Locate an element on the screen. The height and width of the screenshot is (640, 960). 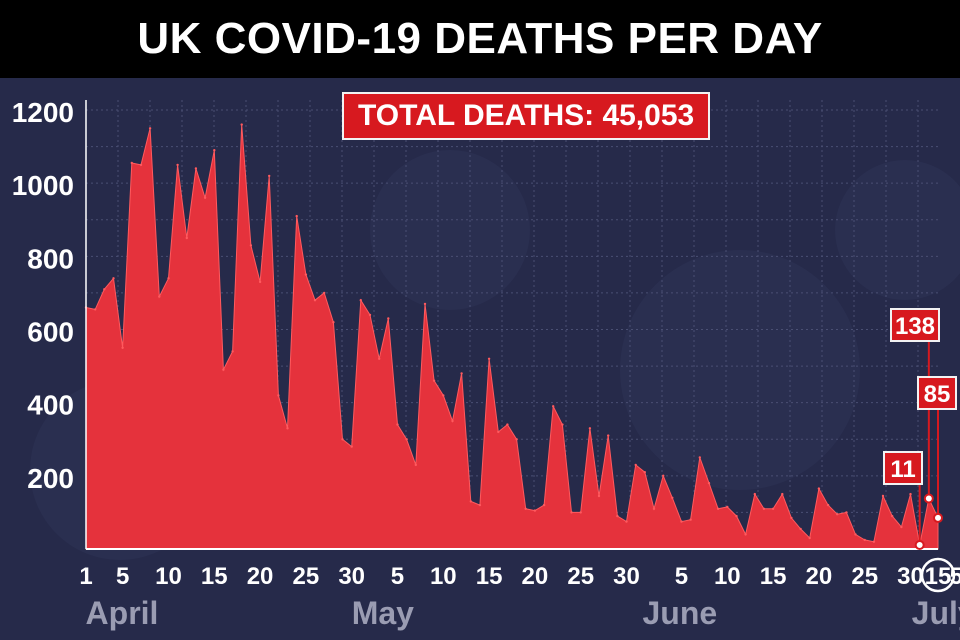
callout-label: 138 is located at coordinates (915, 326).